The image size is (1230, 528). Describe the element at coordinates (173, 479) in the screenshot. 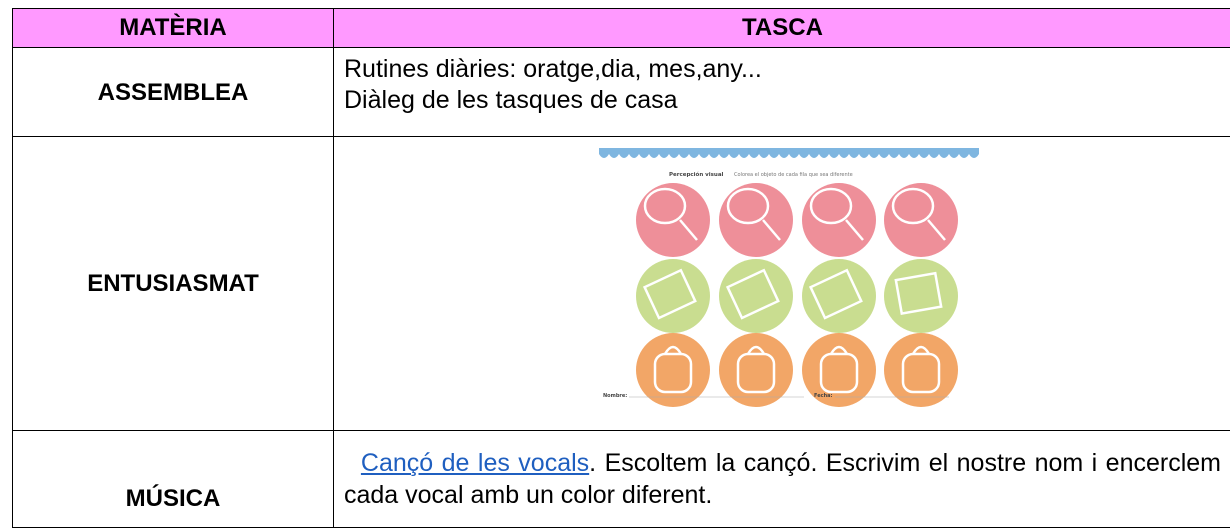

I see `subject-cell: MÚSICA` at that location.